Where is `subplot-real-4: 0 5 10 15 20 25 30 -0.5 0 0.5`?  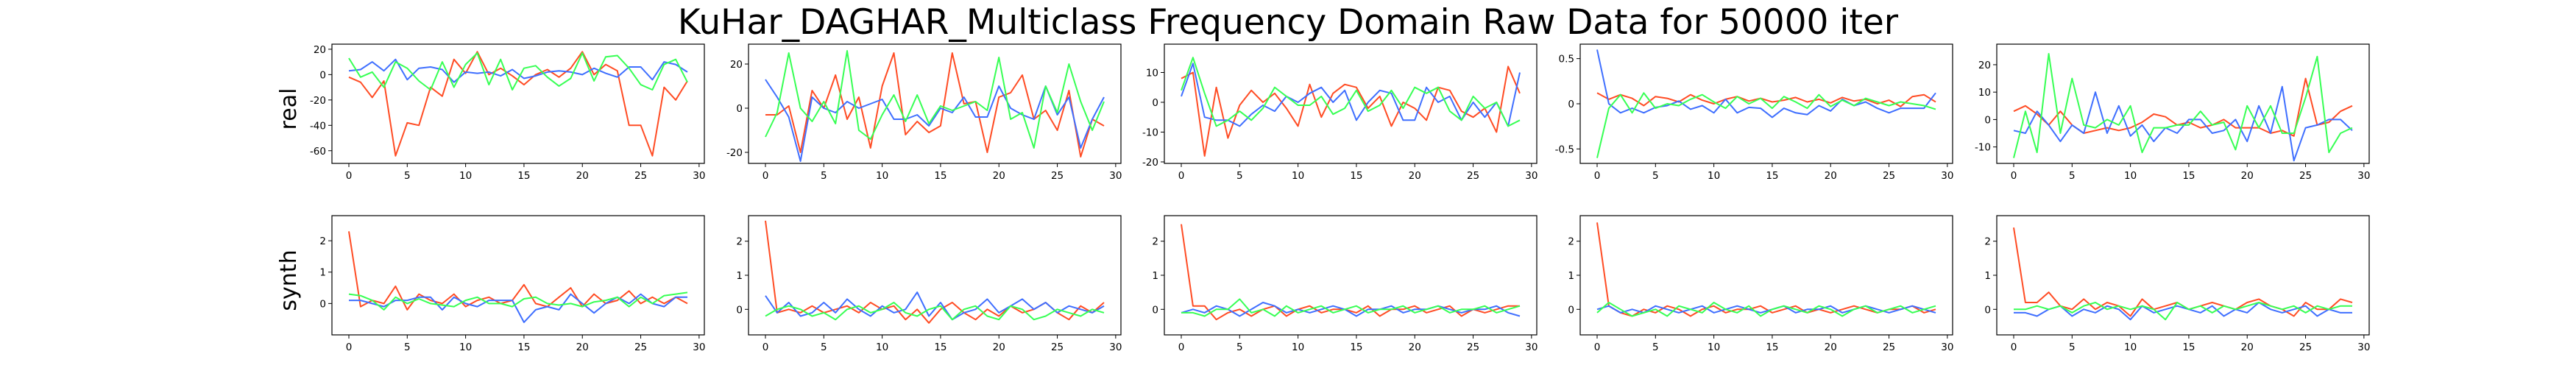
subplot-real-4: 0 5 10 15 20 25 30 -0.5 0 0.5 is located at coordinates (1754, 112).